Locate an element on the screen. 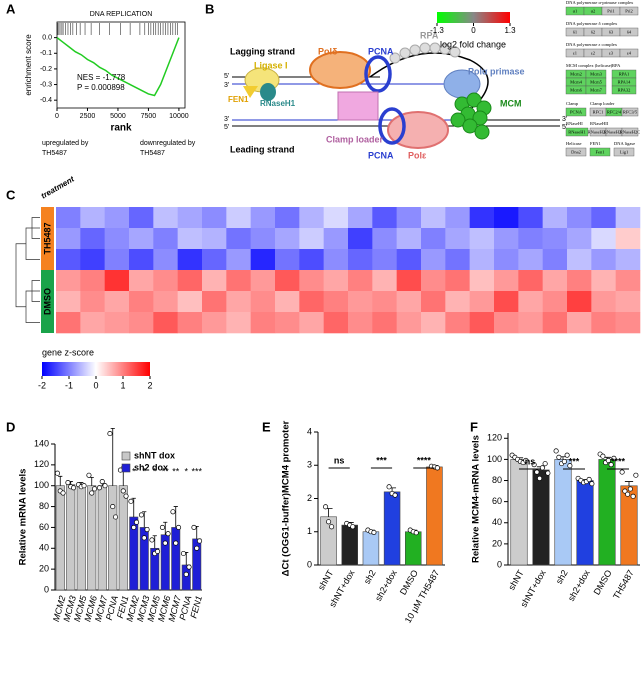 The image size is (644, 673). colorbar-tick-label: -1.3 is located at coordinates (437, 30).